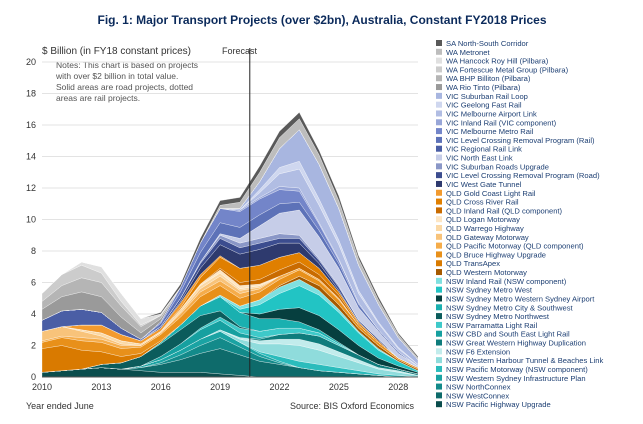 The width and height of the screenshot is (643, 424). Describe the element at coordinates (127, 65) in the screenshot. I see `note-line: Notes: This chart is based on projects` at that location.